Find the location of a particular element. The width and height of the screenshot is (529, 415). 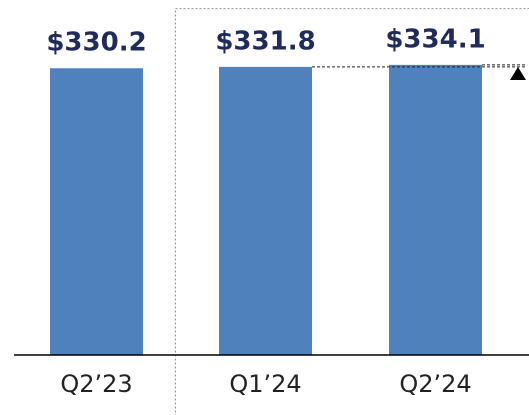

x-tick-label: Q2’24 is located at coordinates (435, 384).